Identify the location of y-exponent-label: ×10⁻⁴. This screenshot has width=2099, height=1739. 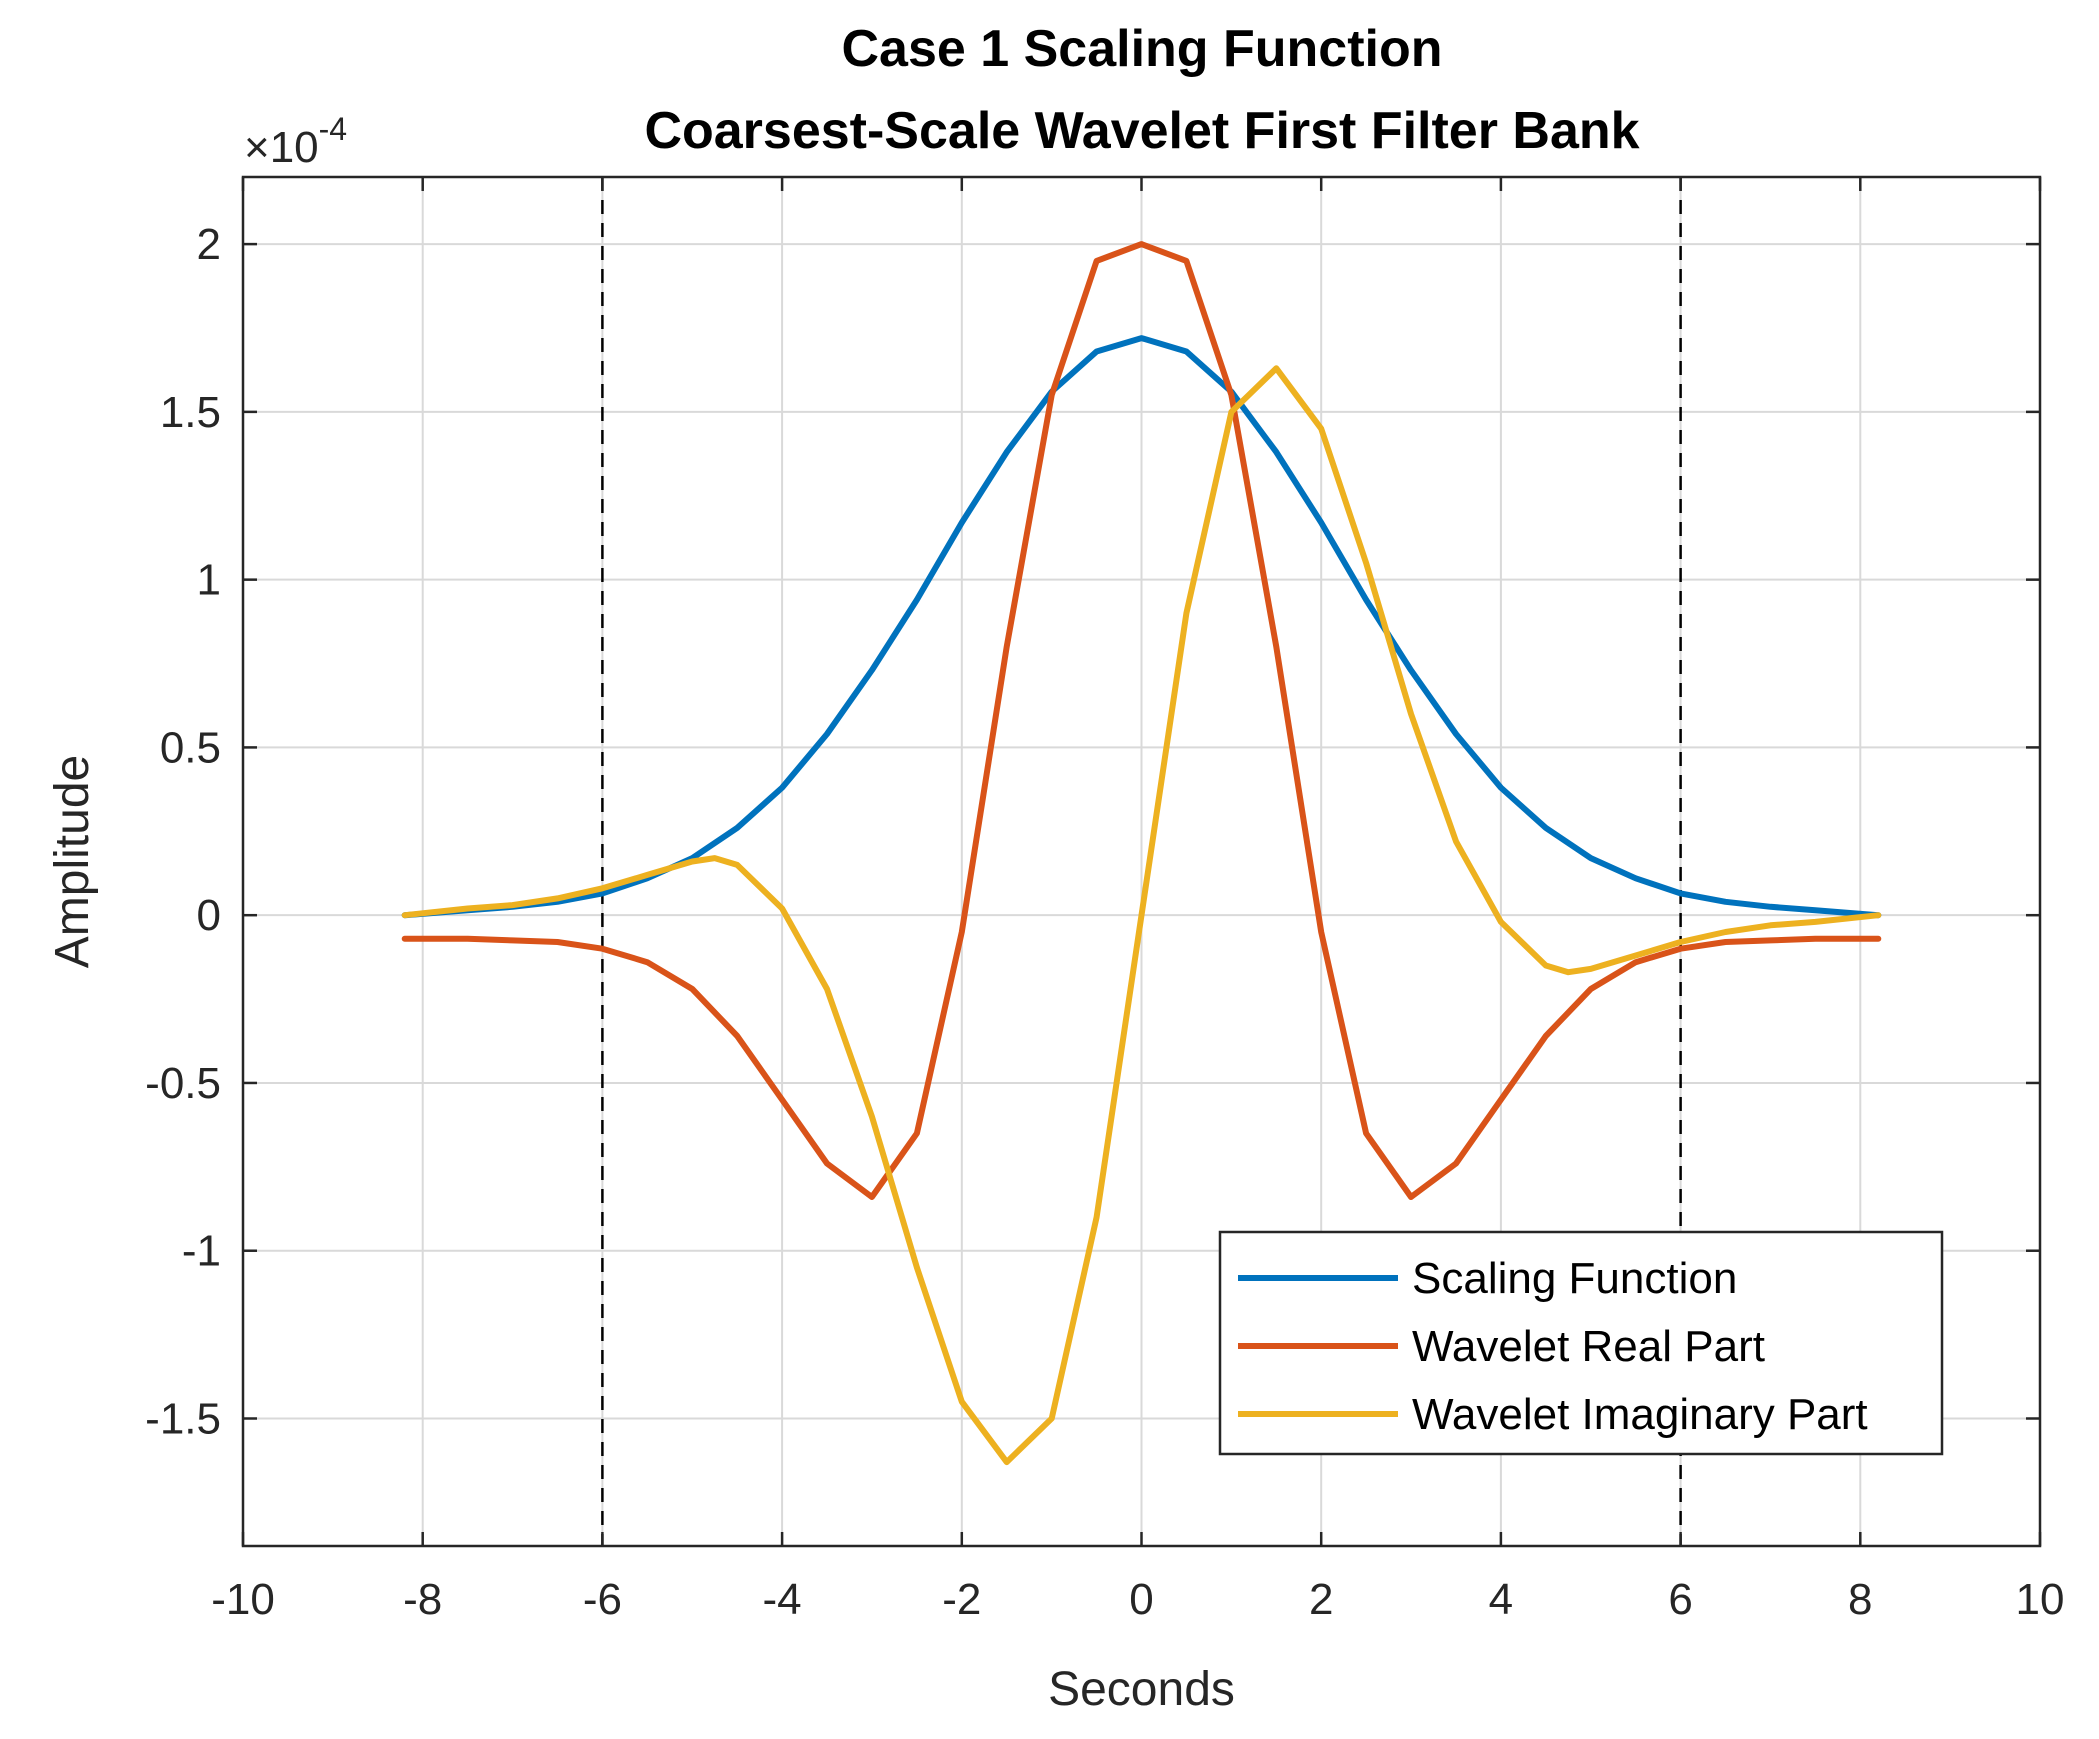
(295, 141).